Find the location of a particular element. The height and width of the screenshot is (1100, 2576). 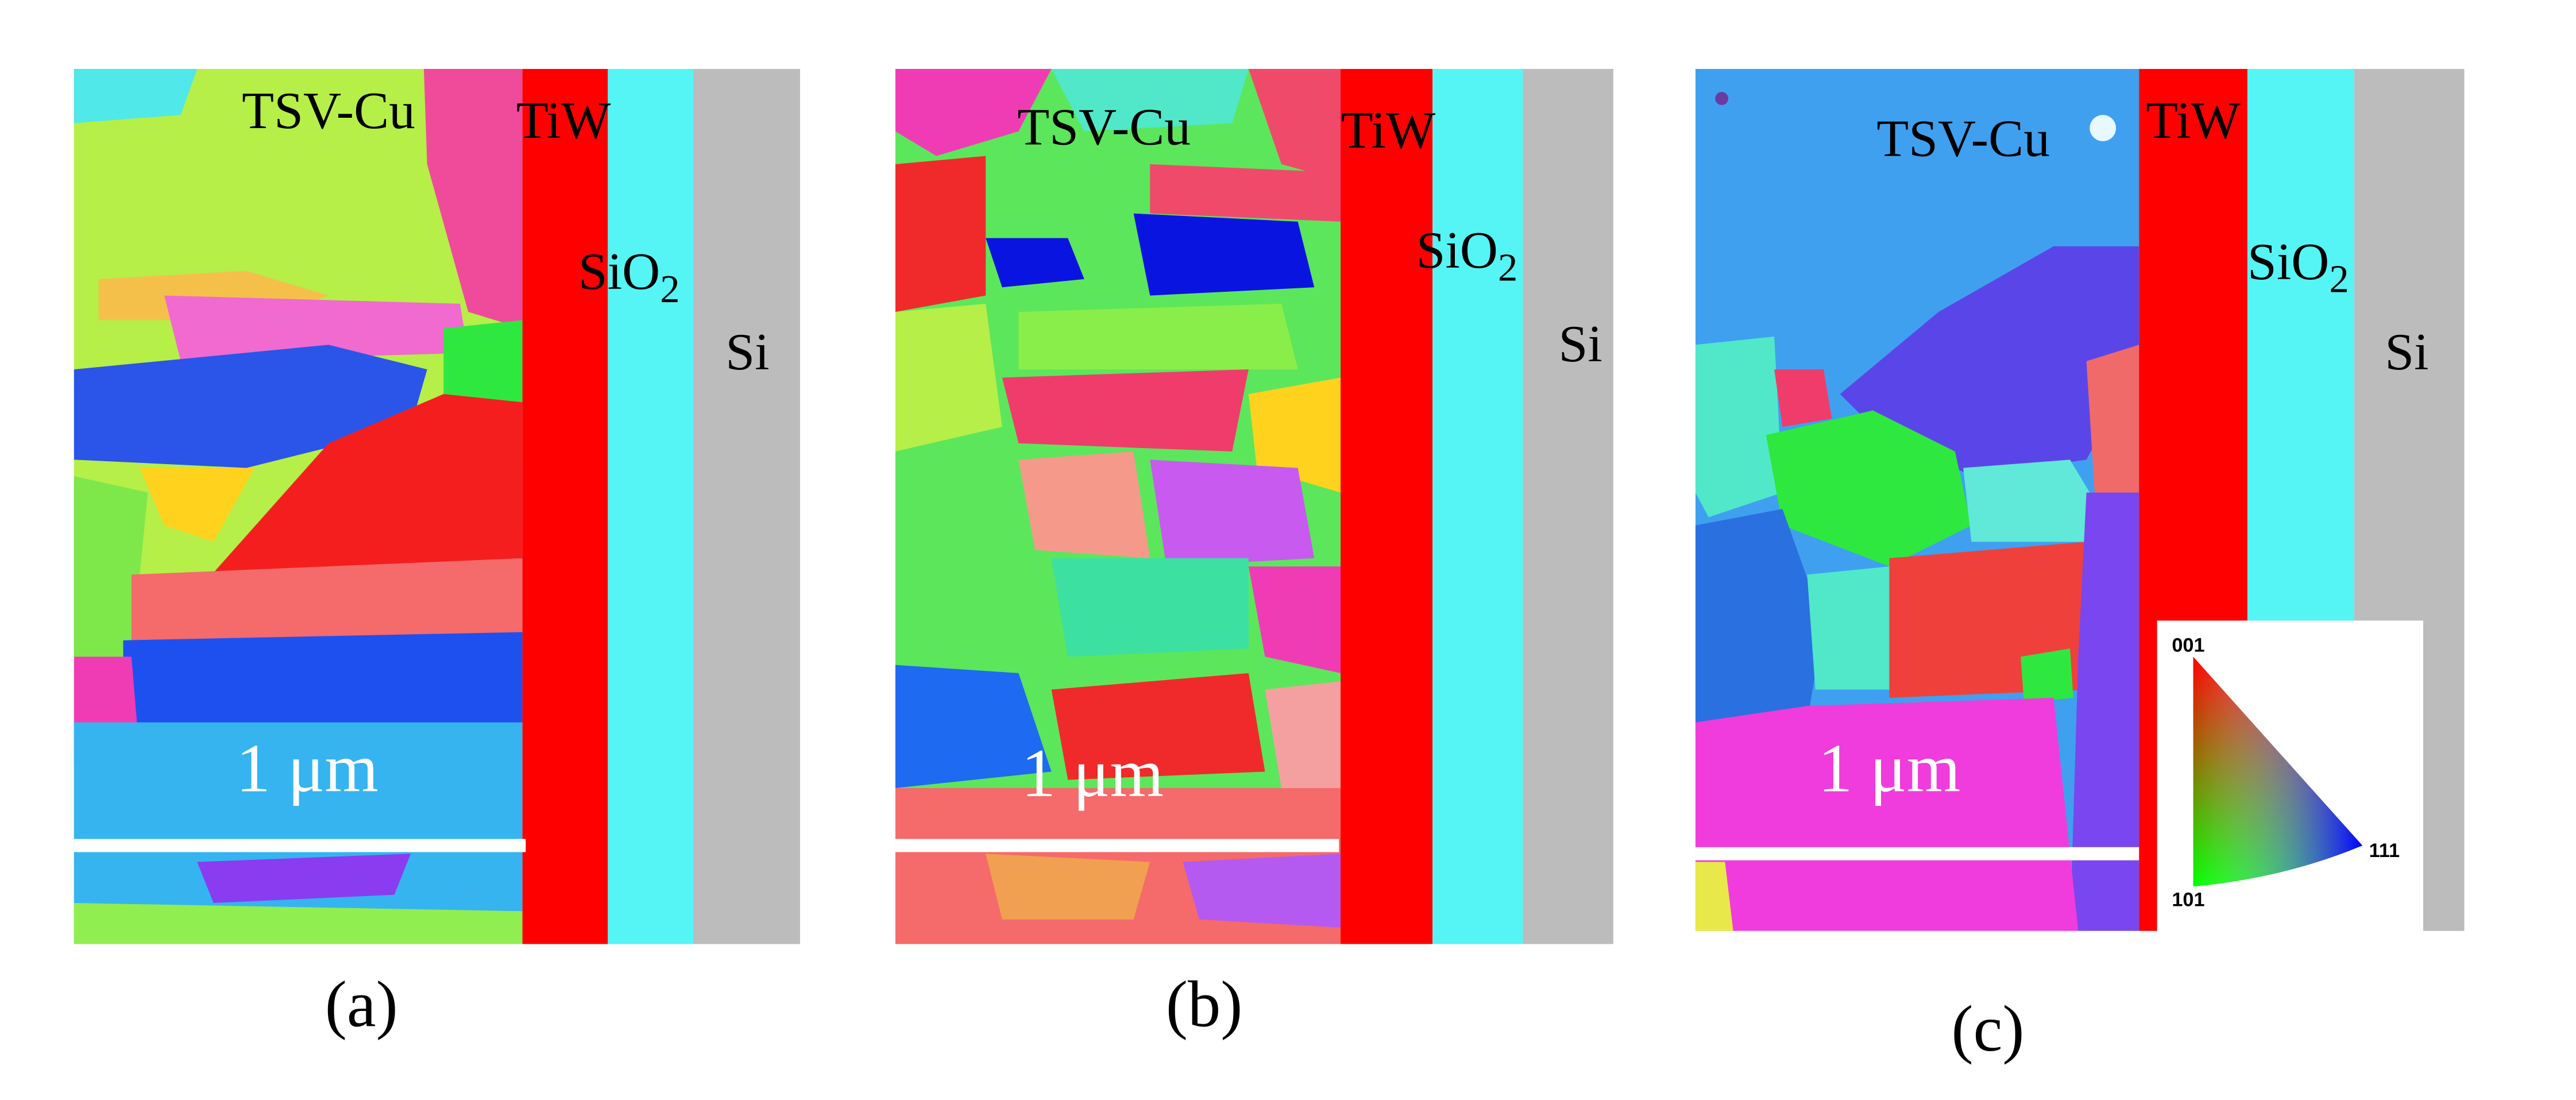

ipf-triangle-overlay is located at coordinates (2278, 772).